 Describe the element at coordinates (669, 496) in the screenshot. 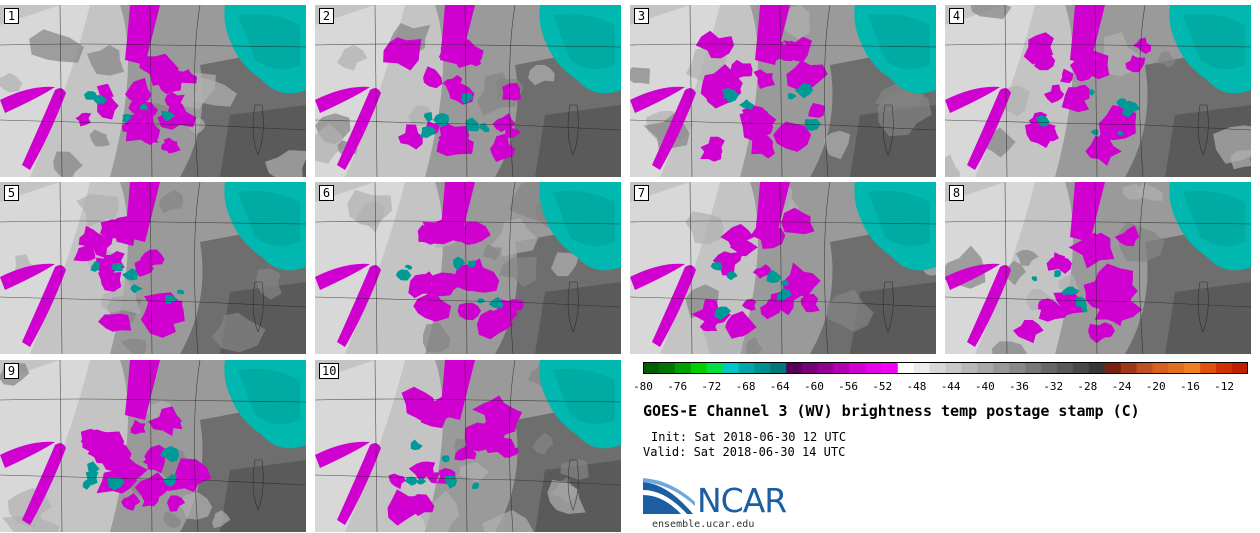

I see `ncar-logo-icon` at that location.